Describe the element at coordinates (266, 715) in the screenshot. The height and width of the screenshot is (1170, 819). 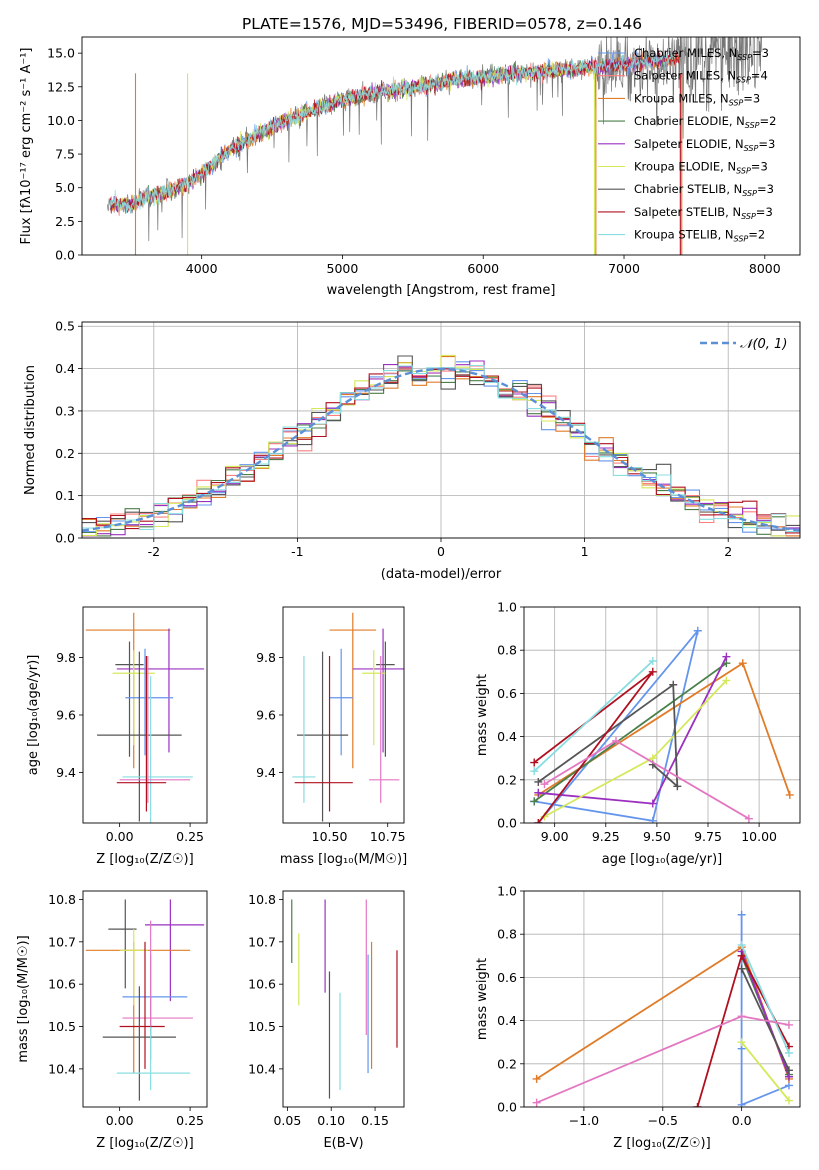
I see `age_vs_mass-ytick-label: 9.6` at that location.